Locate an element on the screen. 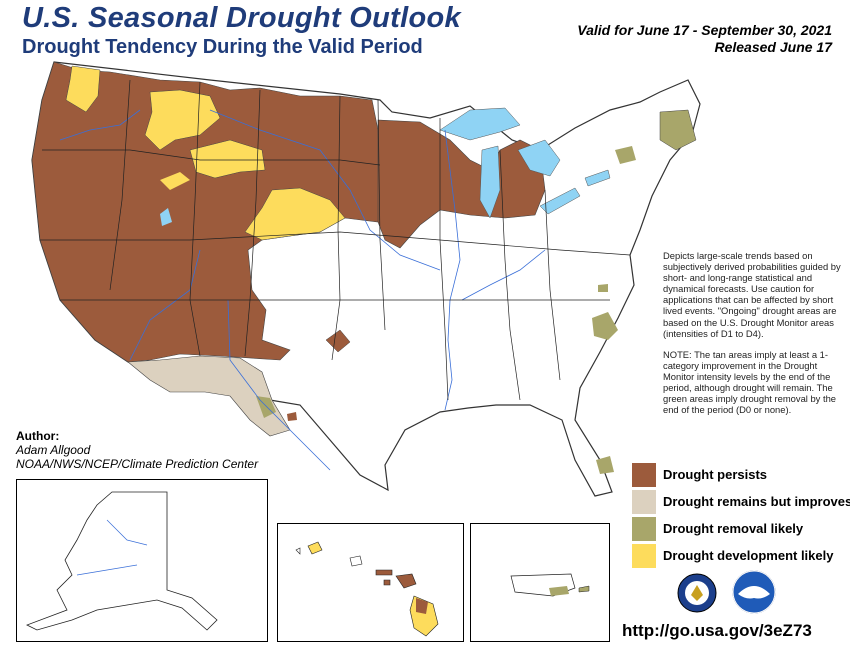  doc-seal-icon is located at coordinates (697, 593).